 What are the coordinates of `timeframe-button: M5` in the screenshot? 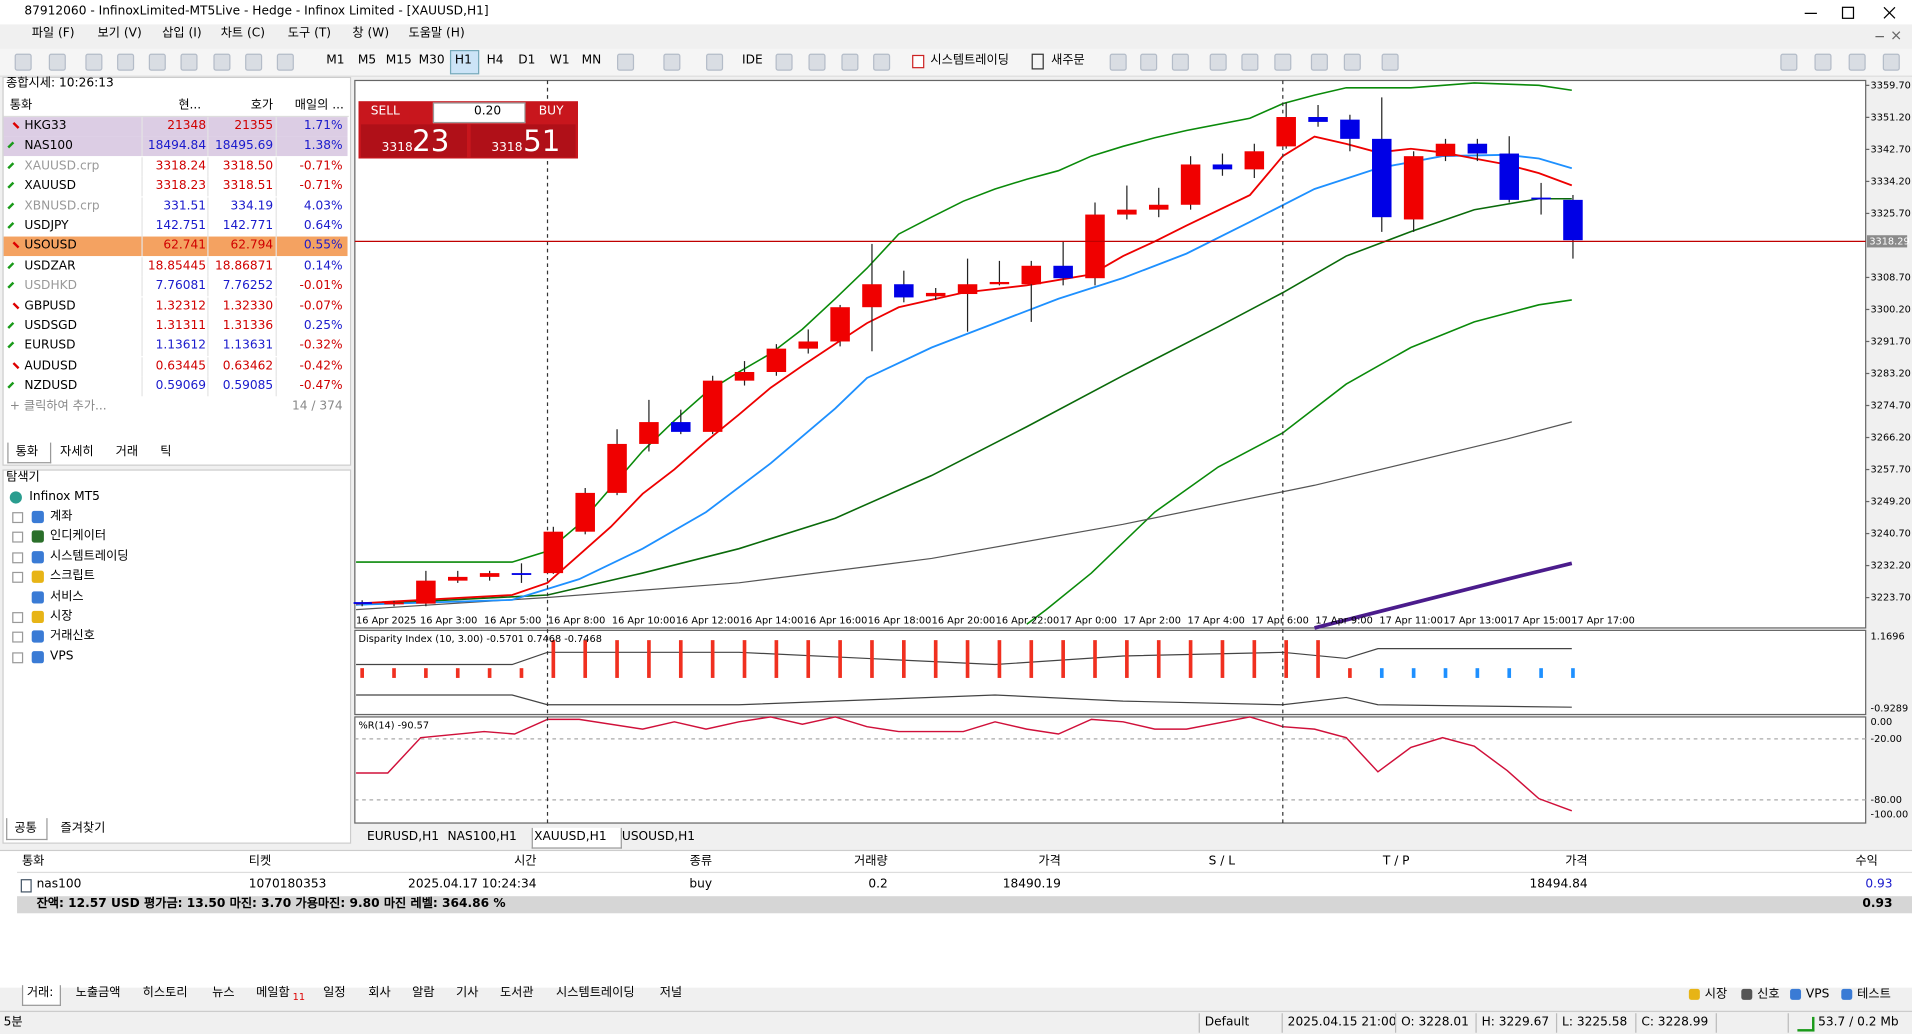 It's located at (367, 60).